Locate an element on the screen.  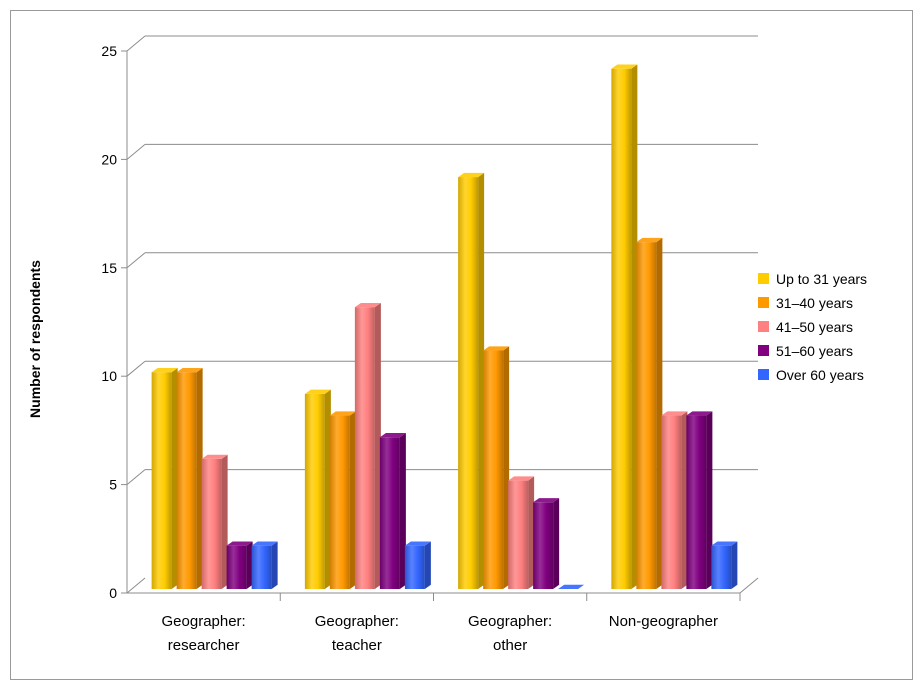
y-tick-label: 15 is located at coordinates (109, 268).